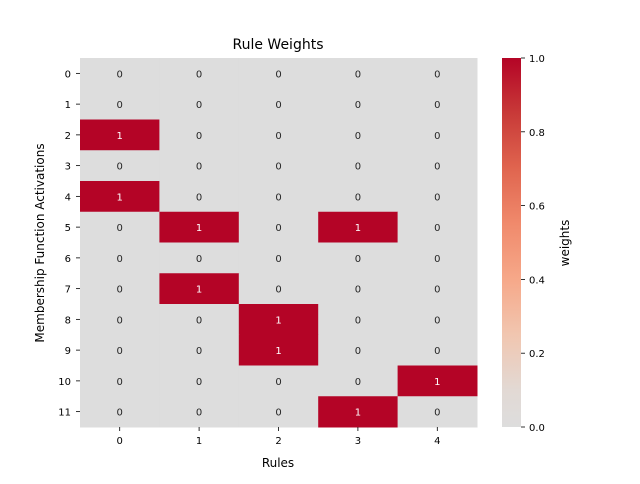 This screenshot has height=484, width=640. Describe the element at coordinates (278, 441) in the screenshot. I see `x-tick-label: 2` at that location.